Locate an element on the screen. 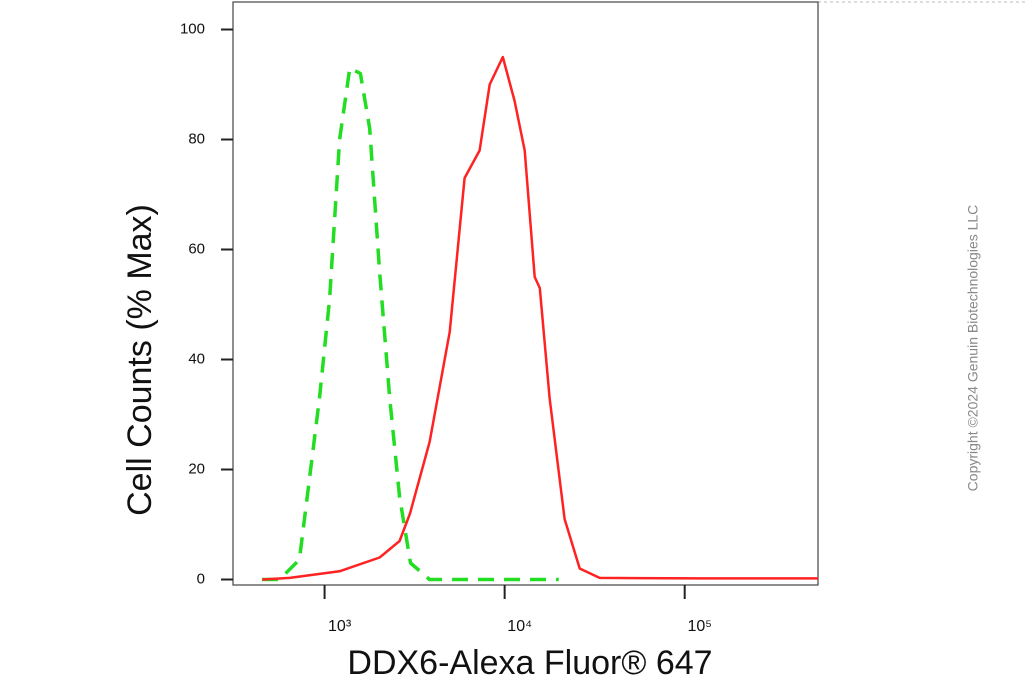 The image size is (1026, 700). y-axis-label: Cell Counts (% Max) is located at coordinates (140, 360).